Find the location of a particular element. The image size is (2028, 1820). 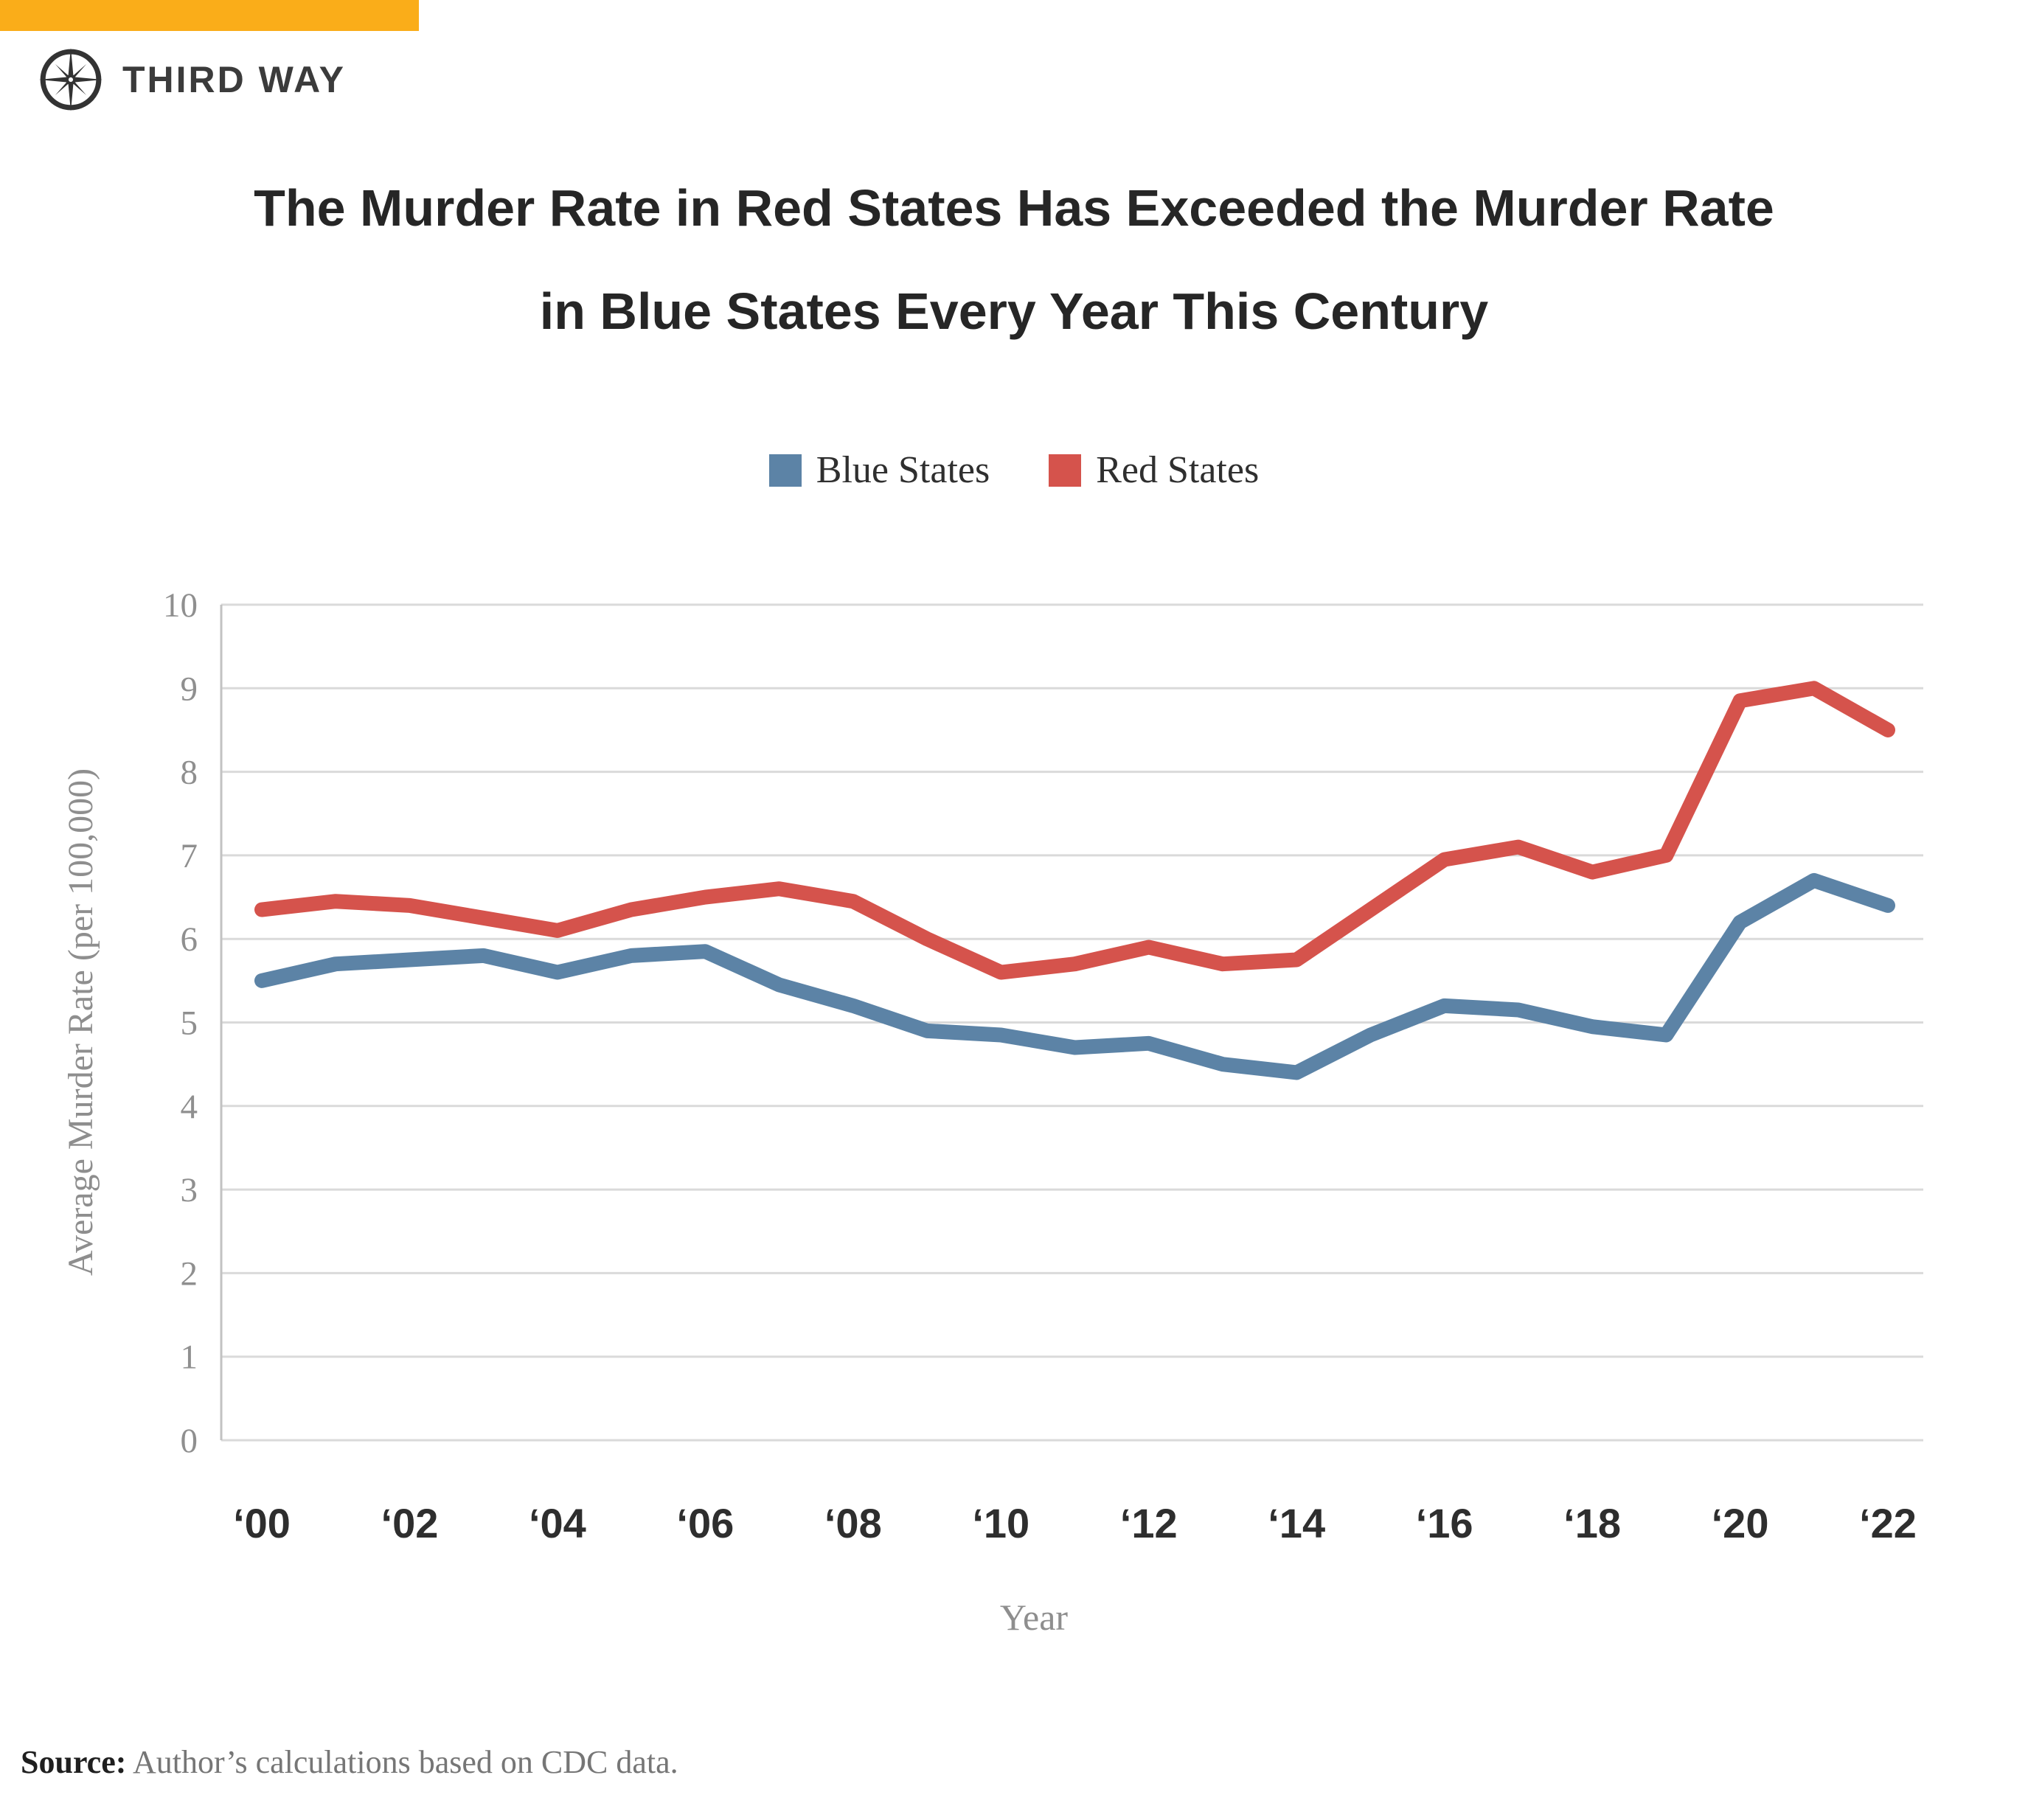

x-tick-label-2004: ‘04 is located at coordinates (557, 1523).